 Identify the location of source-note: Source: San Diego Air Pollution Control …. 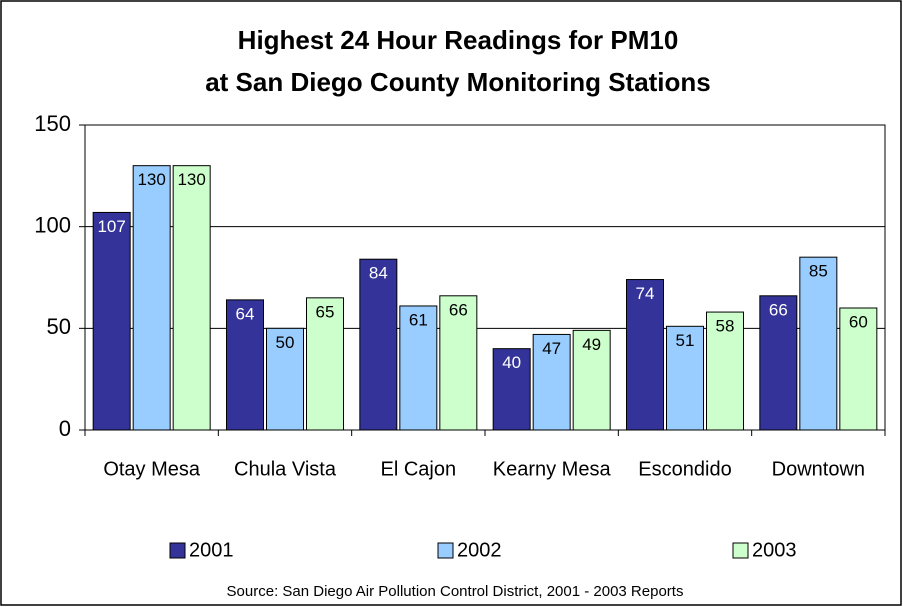
(455, 591).